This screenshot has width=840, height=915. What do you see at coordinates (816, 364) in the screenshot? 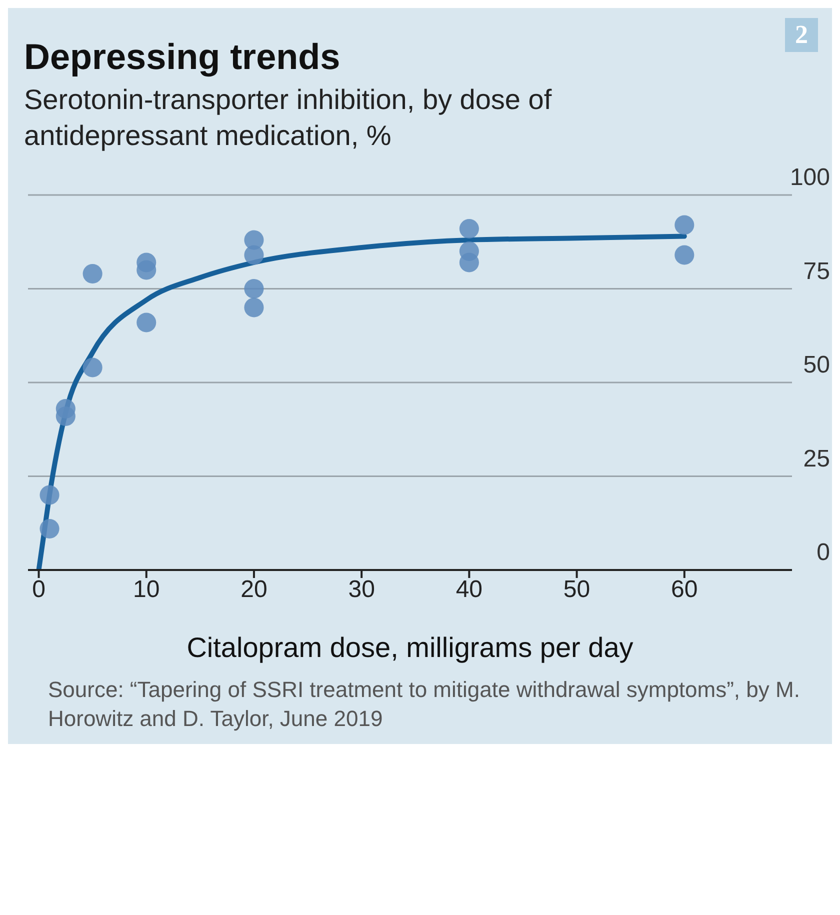
I see `y-tick-label: 50` at bounding box center [816, 364].